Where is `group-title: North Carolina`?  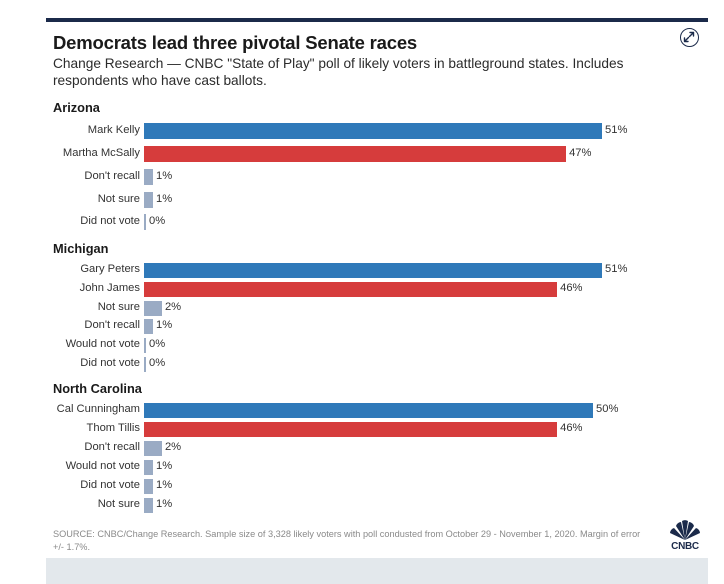
group-title: North Carolina is located at coordinates (97, 388).